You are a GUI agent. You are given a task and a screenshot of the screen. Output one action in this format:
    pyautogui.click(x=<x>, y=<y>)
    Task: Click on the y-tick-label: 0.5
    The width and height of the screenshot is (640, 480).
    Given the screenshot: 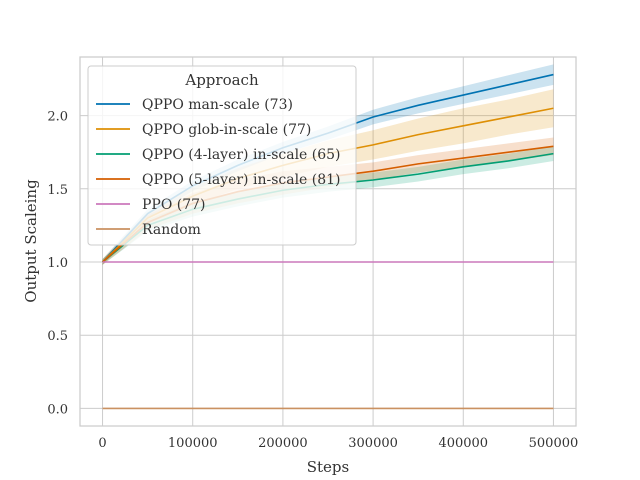 What is the action you would take?
    pyautogui.click(x=57, y=336)
    